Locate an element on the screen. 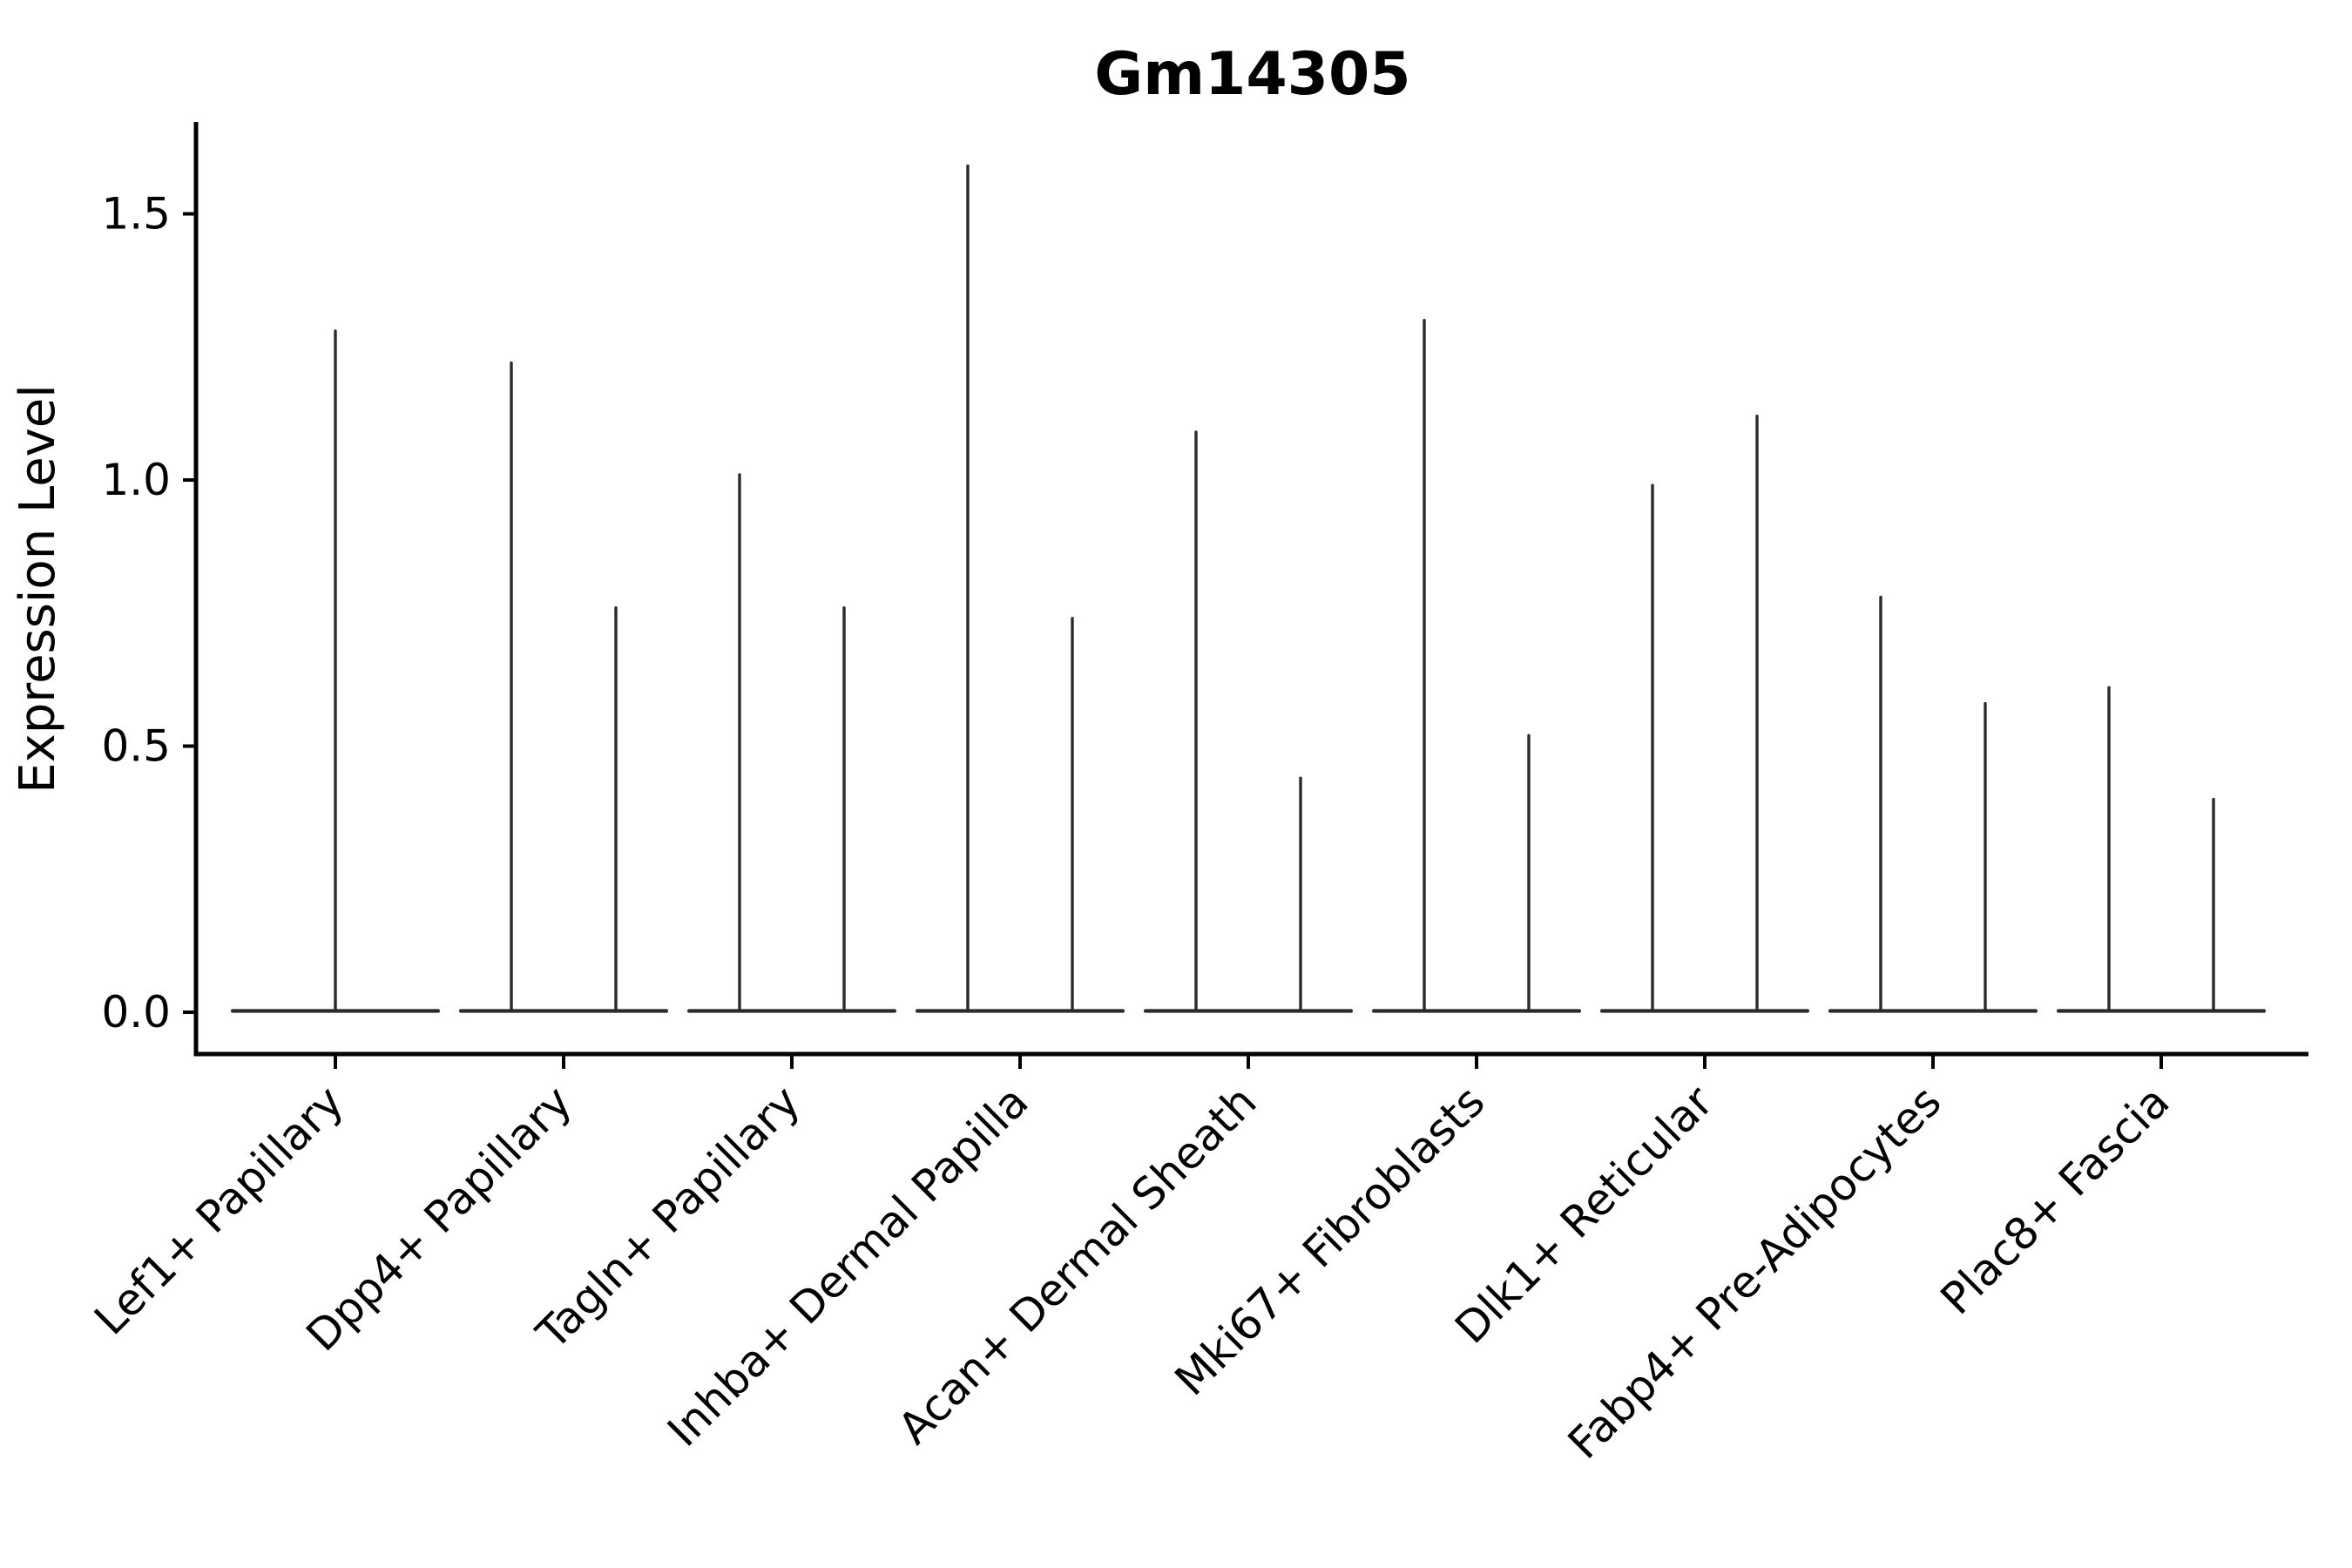 The height and width of the screenshot is (1568, 2352). y-tick-label: 1.5 is located at coordinates (136, 215).